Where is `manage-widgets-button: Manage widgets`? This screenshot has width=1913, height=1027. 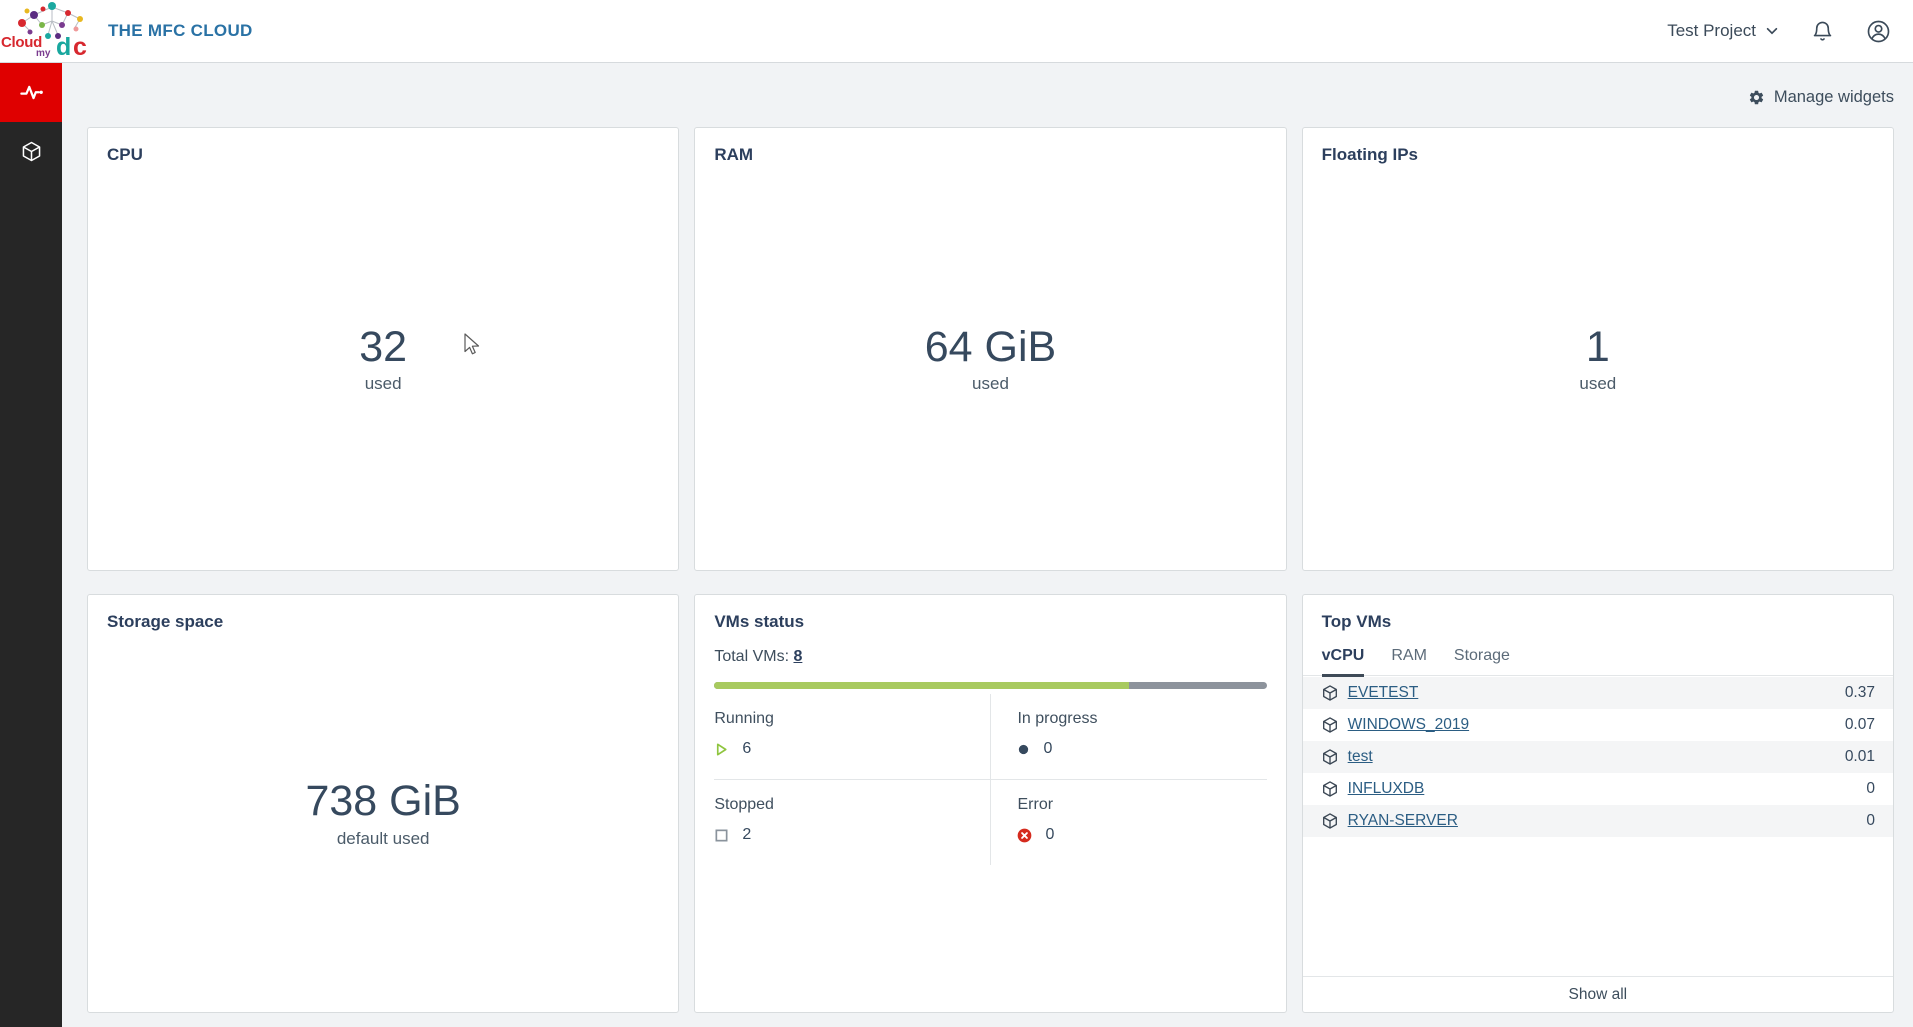 manage-widgets-button: Manage widgets is located at coordinates (1821, 97).